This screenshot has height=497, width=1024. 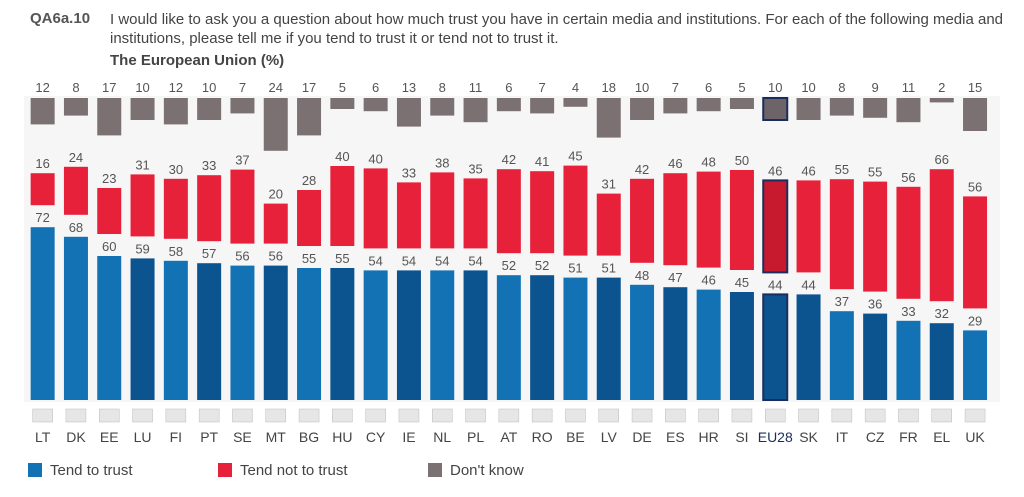 I want to click on label-trust-bg: 55, so click(x=309, y=258).